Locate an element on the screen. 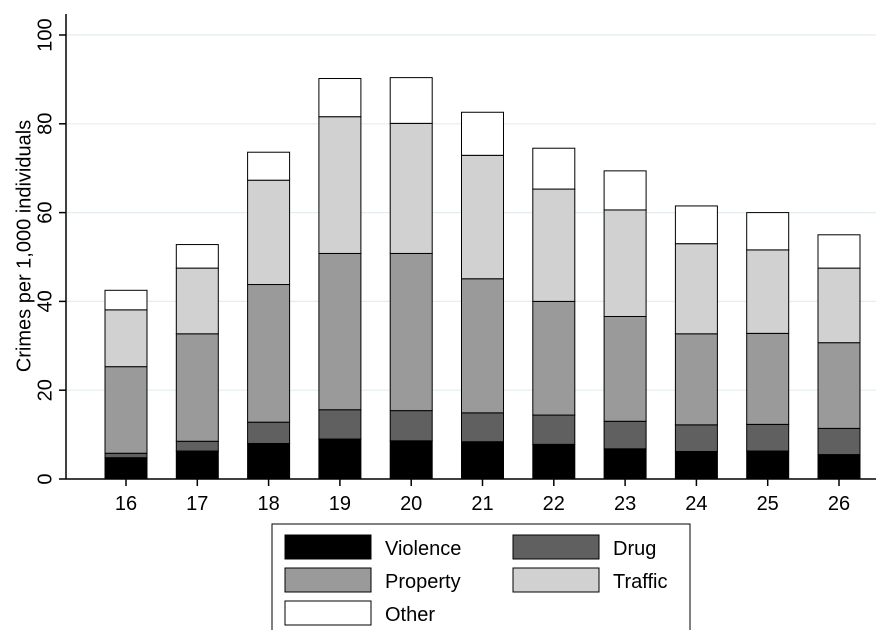 The width and height of the screenshot is (884, 630). legend-swatch-property is located at coordinates (328, 580).